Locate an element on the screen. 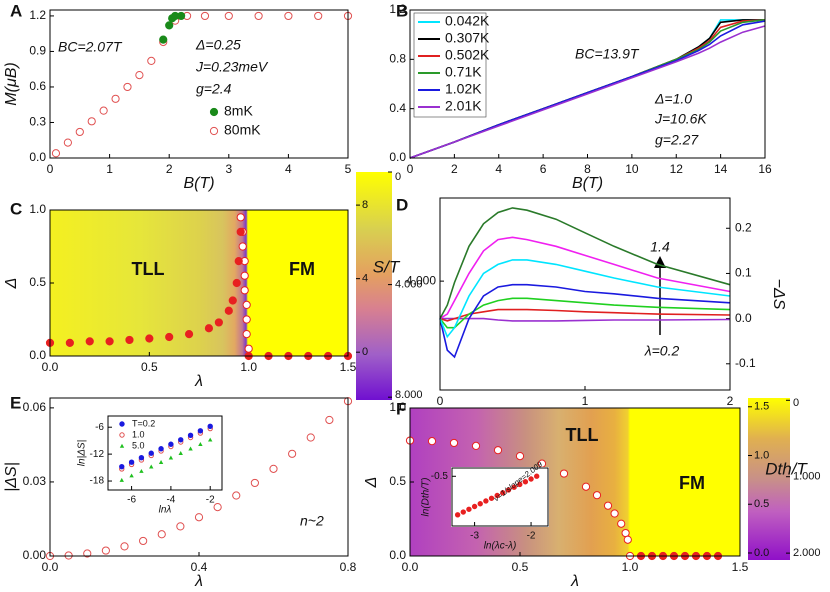 This screenshot has height=592, width=830. annotation: g=2.4 is located at coordinates (214, 89).